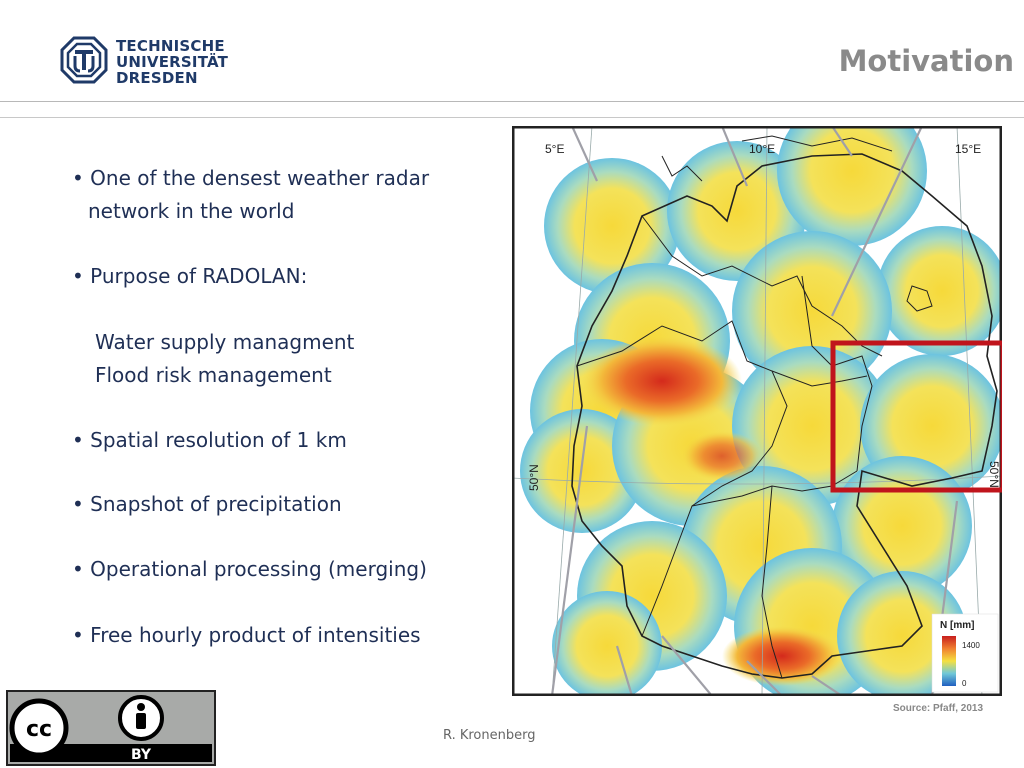 The image size is (1024, 768). Describe the element at coordinates (919, 298) in the screenshot. I see `berlin-border` at that location.